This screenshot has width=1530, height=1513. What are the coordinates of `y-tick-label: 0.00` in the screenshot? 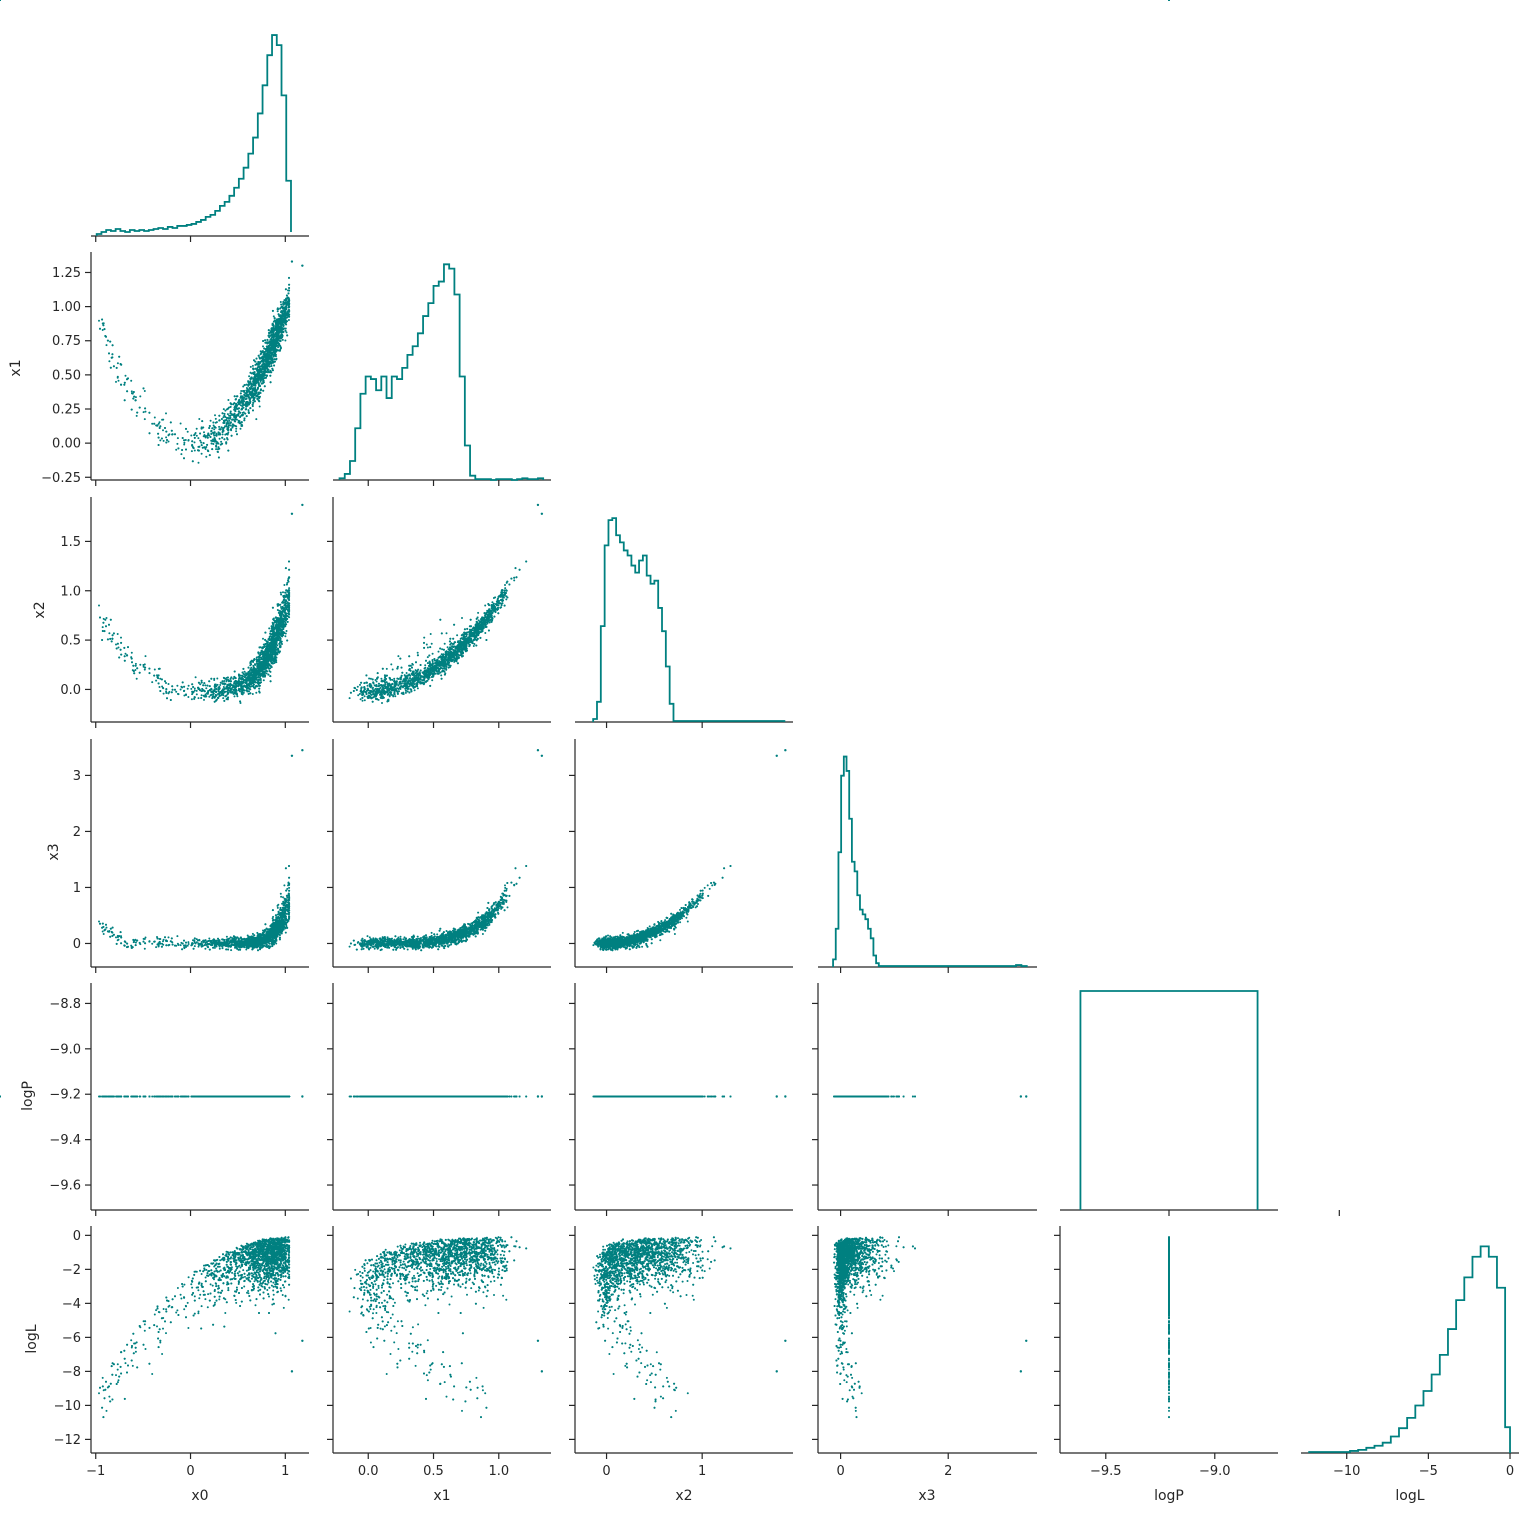 It's located at (66, 444).